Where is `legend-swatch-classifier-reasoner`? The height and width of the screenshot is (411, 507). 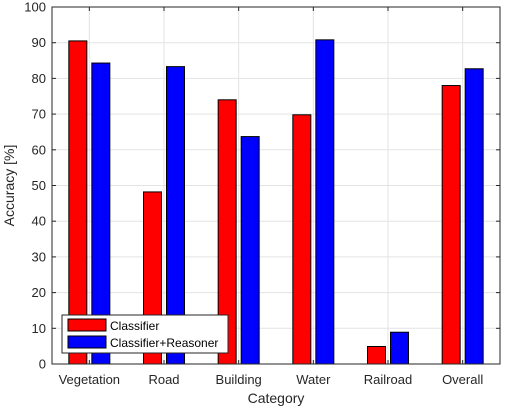 legend-swatch-classifier-reasoner is located at coordinates (87, 342).